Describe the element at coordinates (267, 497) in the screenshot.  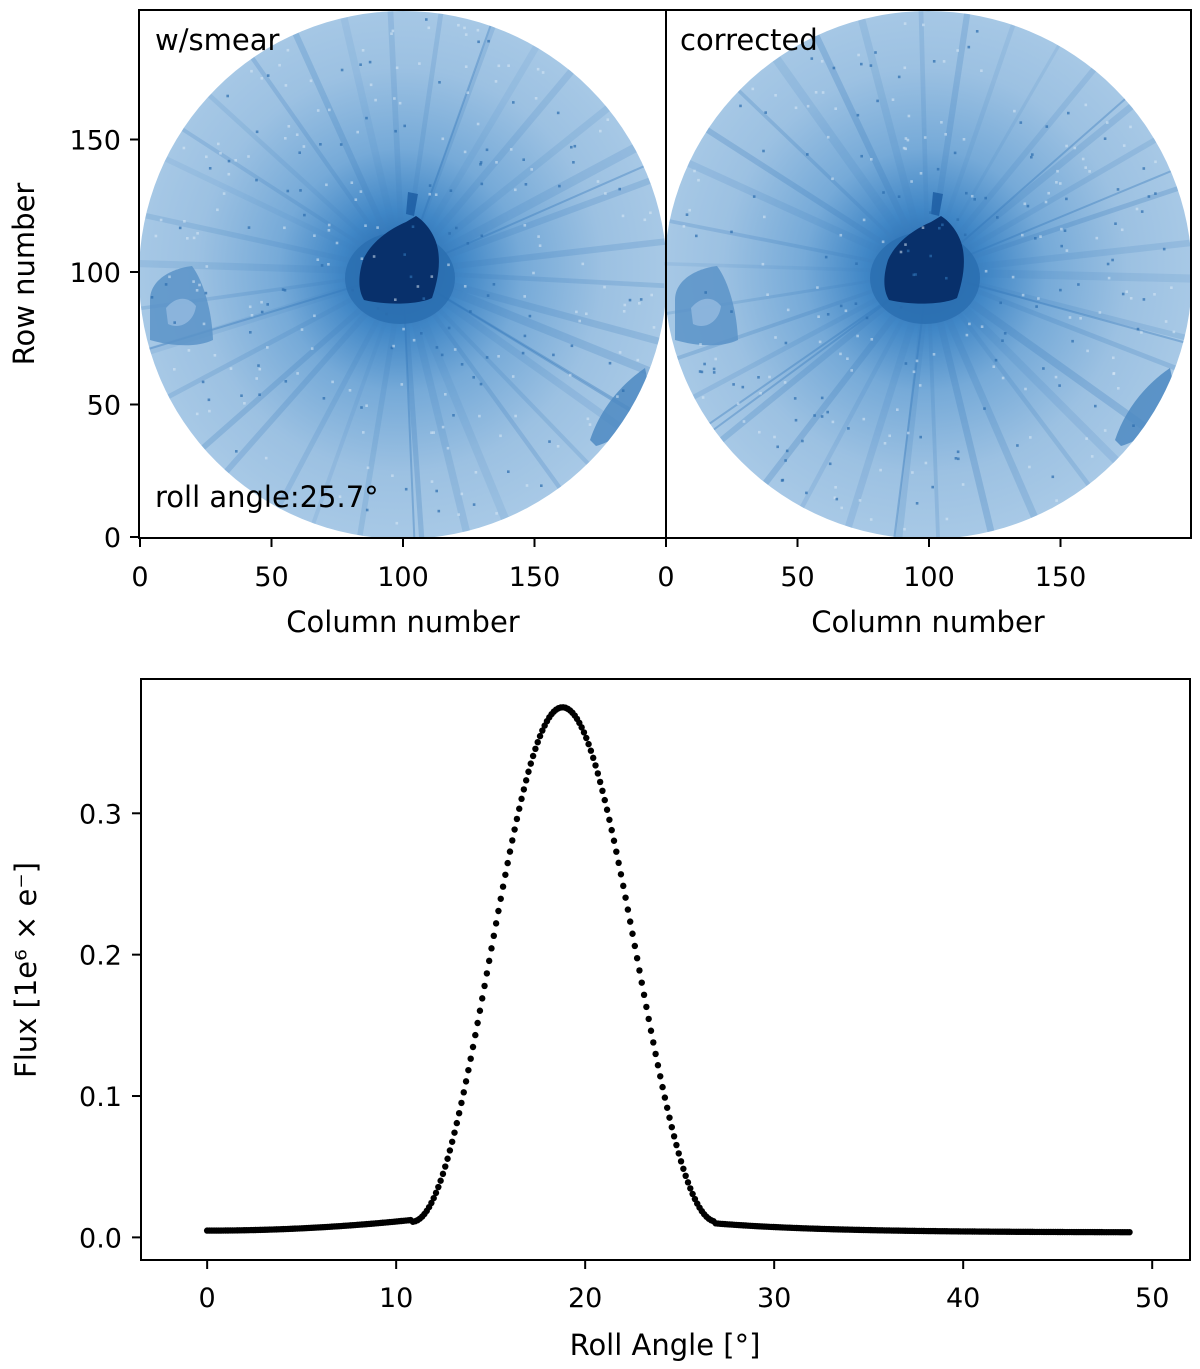
I see `roll-angle-annotation: roll angle:25.7°` at that location.